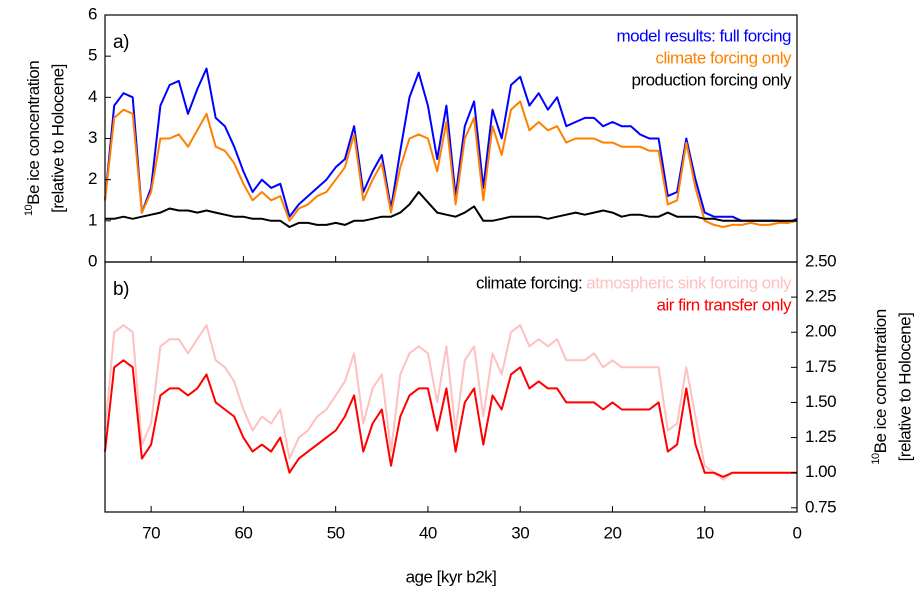 This screenshot has height=593, width=914. What do you see at coordinates (797, 532) in the screenshot?
I see `x-tick-label: 0` at bounding box center [797, 532].